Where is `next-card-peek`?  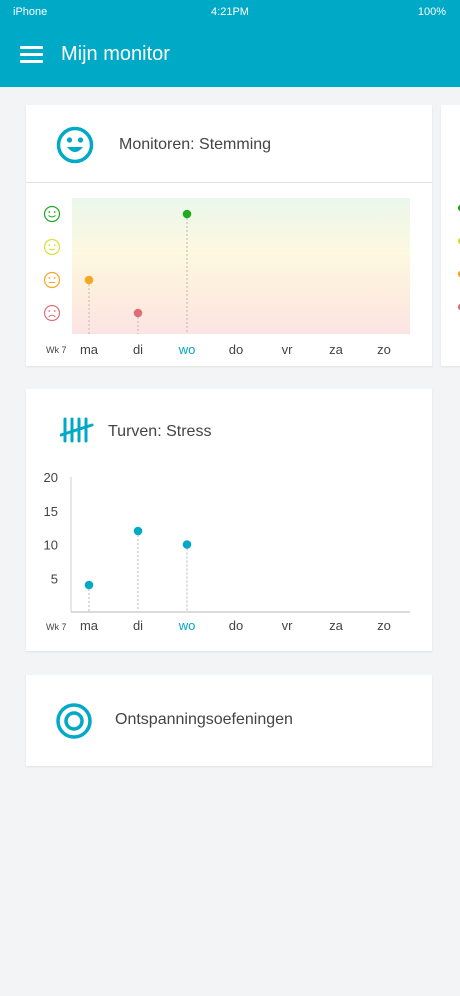
next-card-peek is located at coordinates (450, 235).